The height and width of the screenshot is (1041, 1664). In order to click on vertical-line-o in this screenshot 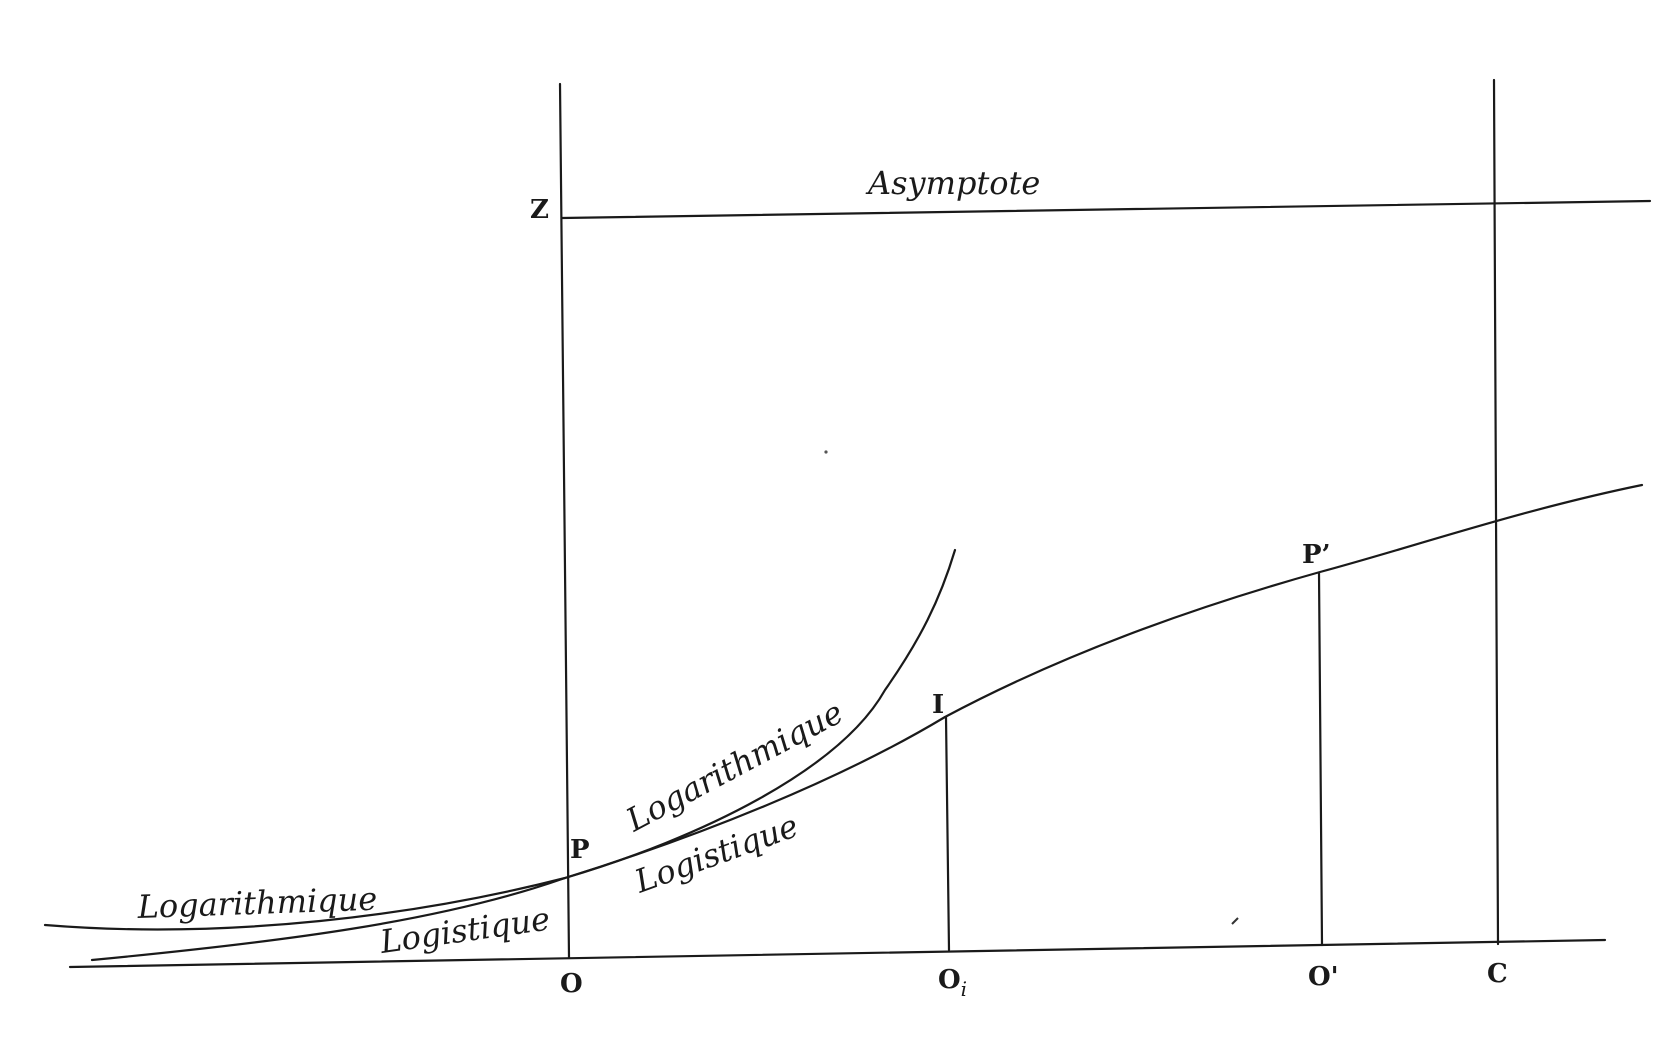, I will do `click(564, 521)`.